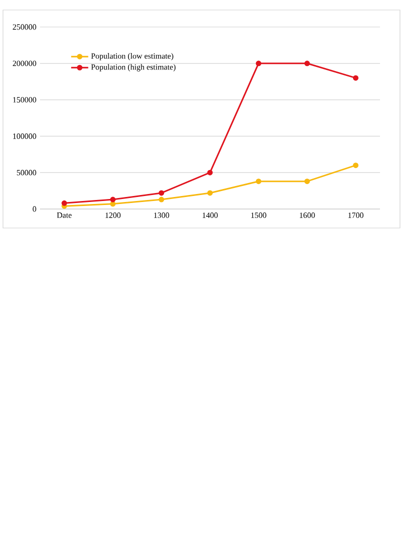 The width and height of the screenshot is (404, 560). Describe the element at coordinates (162, 215) in the screenshot. I see `x-tick-label: 1300` at that location.